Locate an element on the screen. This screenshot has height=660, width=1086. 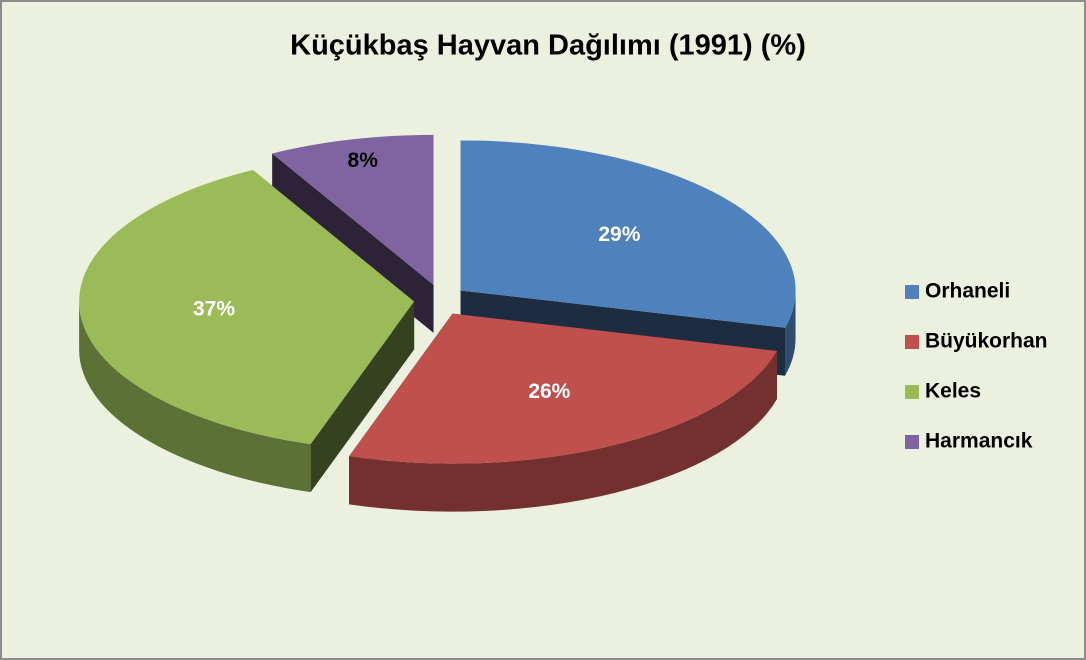
slice-edge-wall is located at coordinates (362, 397).